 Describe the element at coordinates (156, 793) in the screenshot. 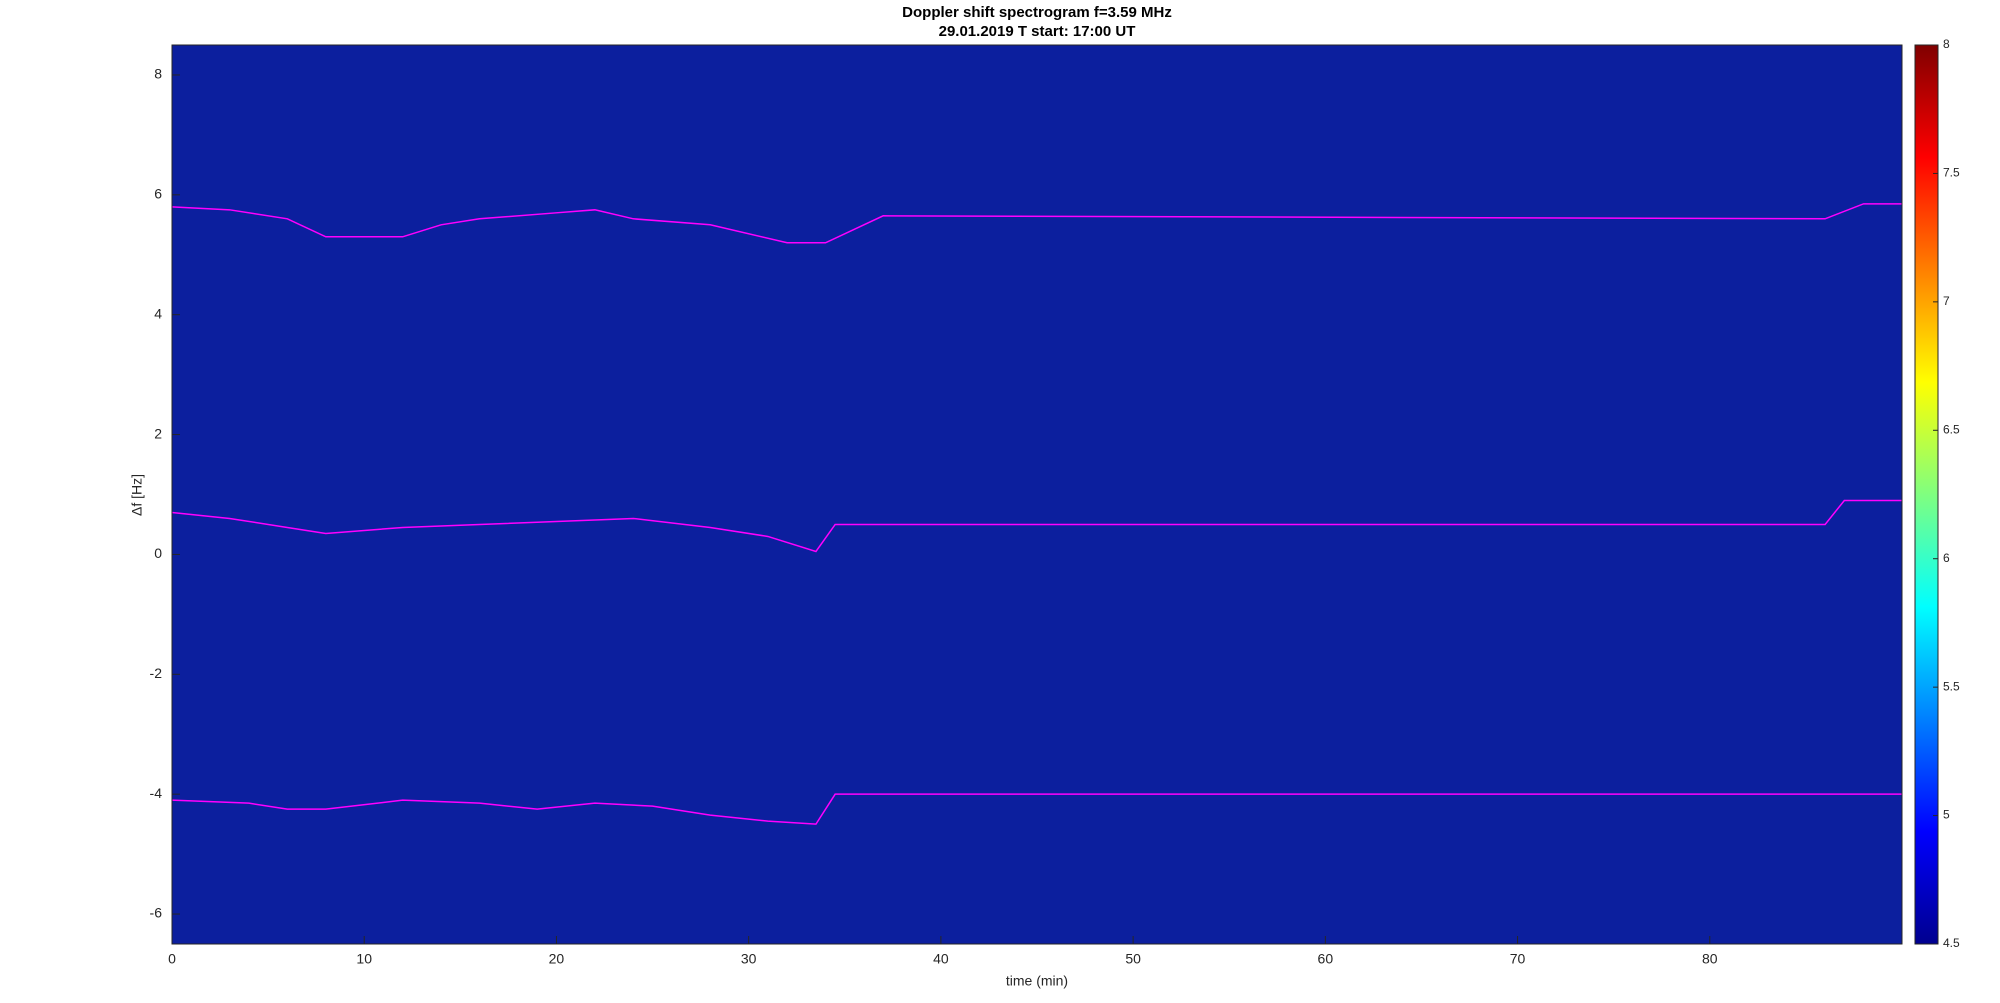

I see `y-tick-label: -4` at that location.